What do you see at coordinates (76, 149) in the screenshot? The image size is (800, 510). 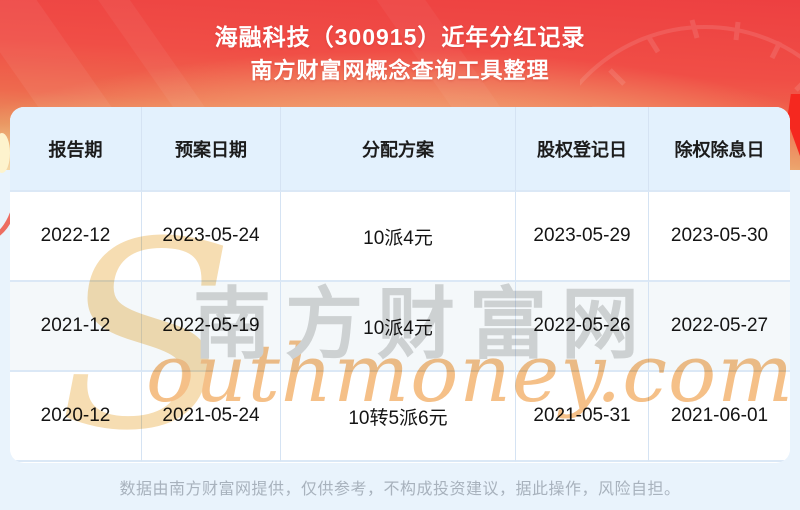 I see `column-header-report-period: 报告期` at bounding box center [76, 149].